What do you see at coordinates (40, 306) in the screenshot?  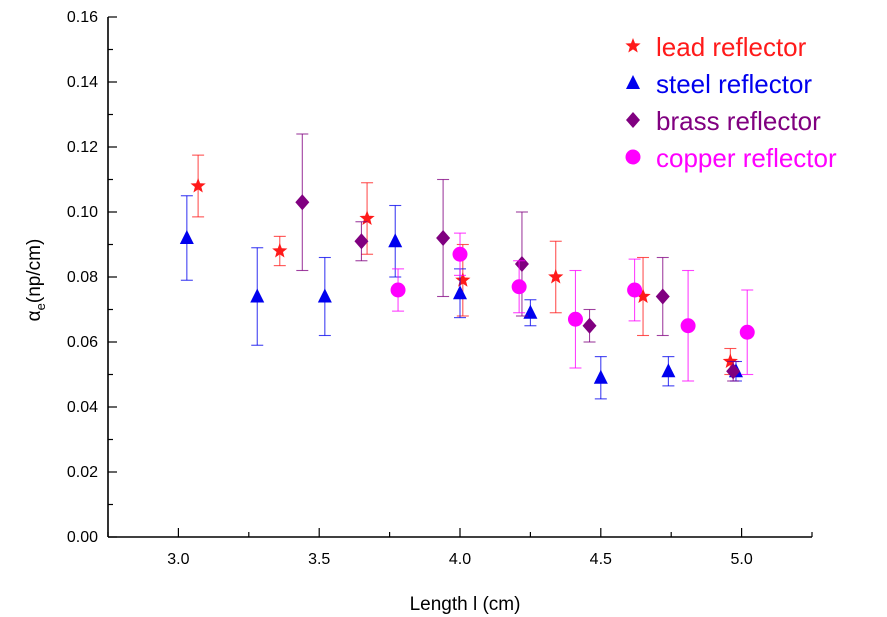 I see `y-axis-title-subscript: e` at bounding box center [40, 306].